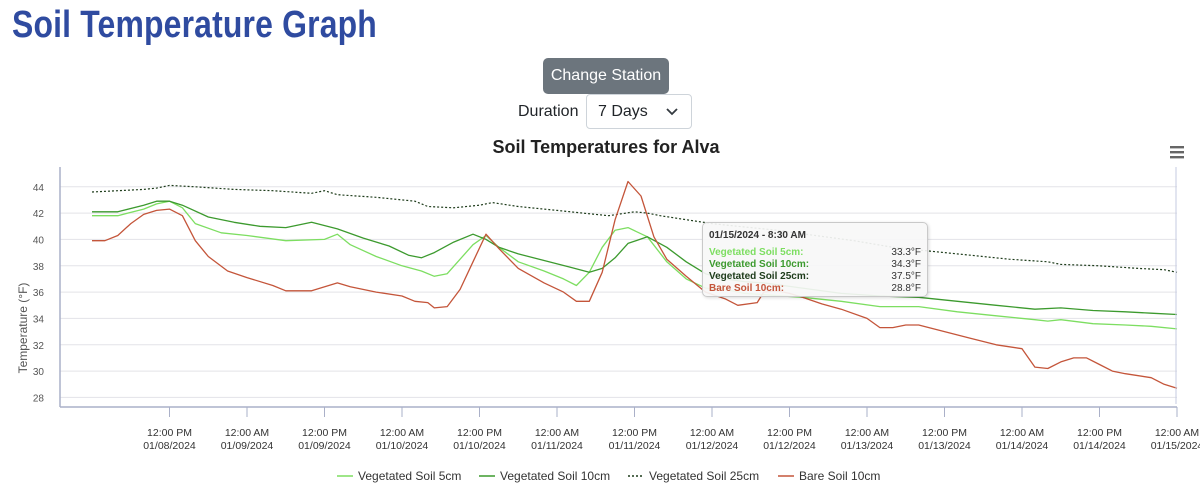 The width and height of the screenshot is (1200, 490). I want to click on x-tick-date: 01/08/2024, so click(169, 446).